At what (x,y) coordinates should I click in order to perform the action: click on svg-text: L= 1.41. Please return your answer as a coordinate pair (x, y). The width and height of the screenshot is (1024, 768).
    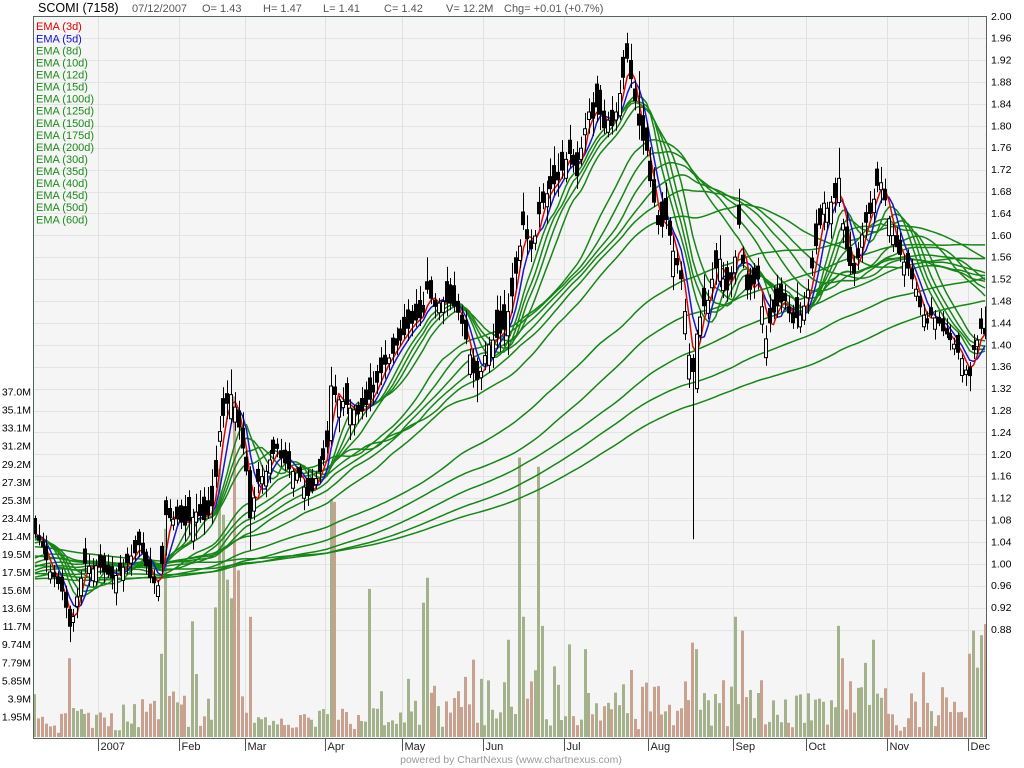
    Looking at the image, I should click on (341, 9).